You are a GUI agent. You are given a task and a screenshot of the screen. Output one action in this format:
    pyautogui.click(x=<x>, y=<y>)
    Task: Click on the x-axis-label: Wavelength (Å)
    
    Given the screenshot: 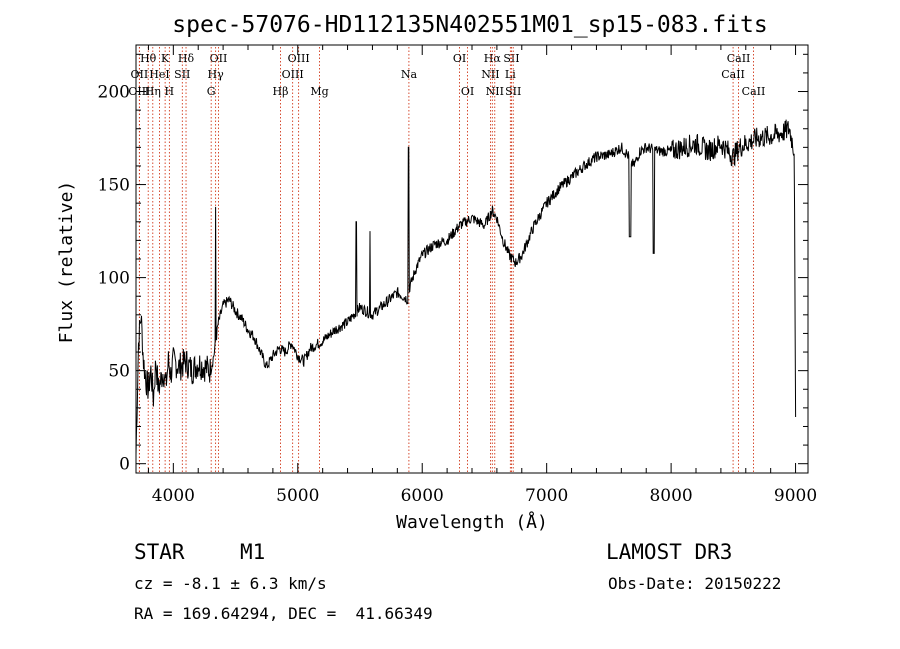 What is the action you would take?
    pyautogui.click(x=472, y=522)
    